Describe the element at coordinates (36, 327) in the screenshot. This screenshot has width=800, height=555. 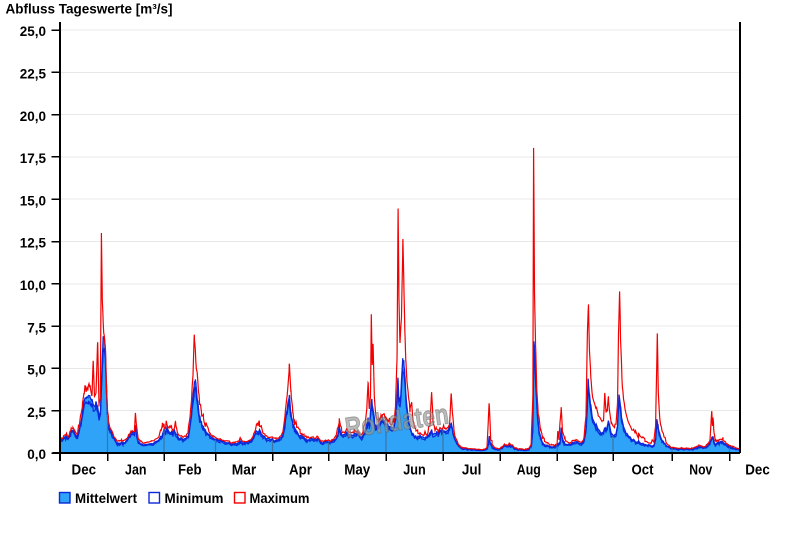
I see `svg-text: 7,5` at that location.